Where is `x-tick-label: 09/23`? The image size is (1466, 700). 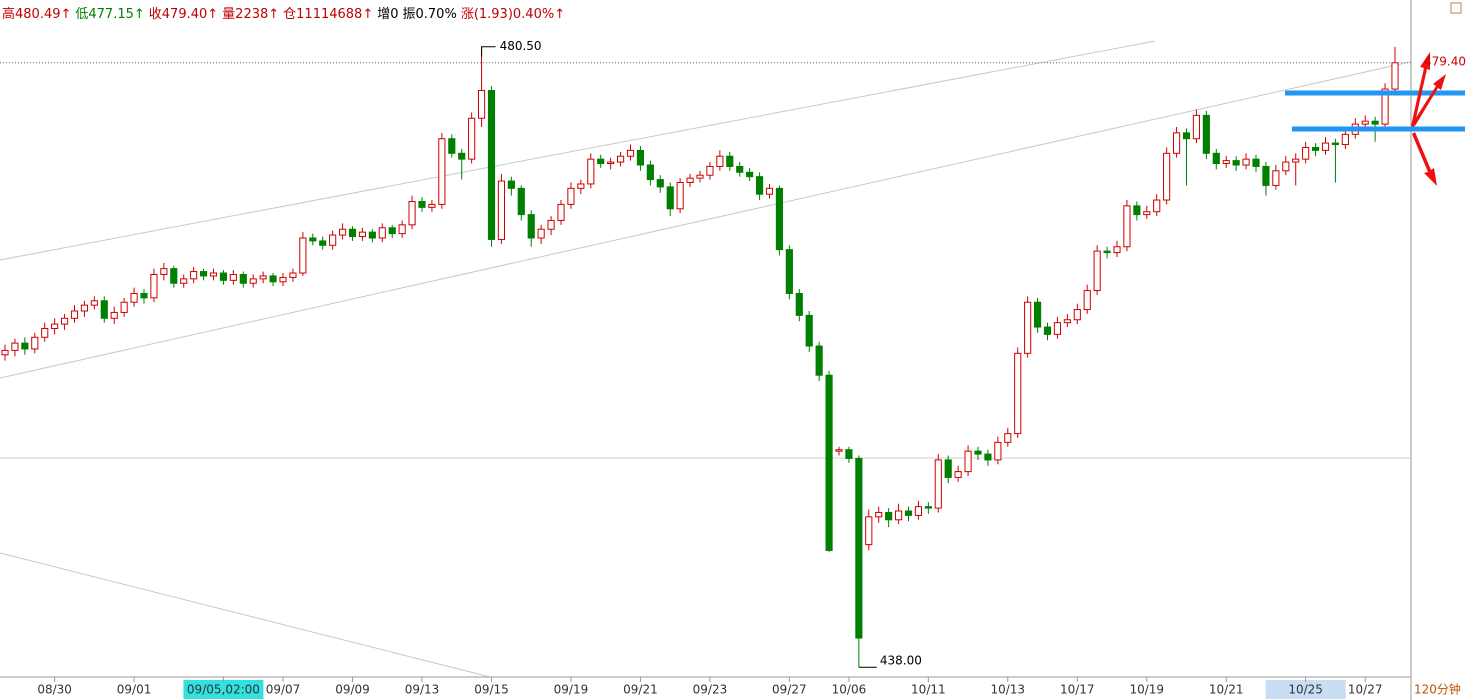
x-tick-label: 09/23 is located at coordinates (710, 690).